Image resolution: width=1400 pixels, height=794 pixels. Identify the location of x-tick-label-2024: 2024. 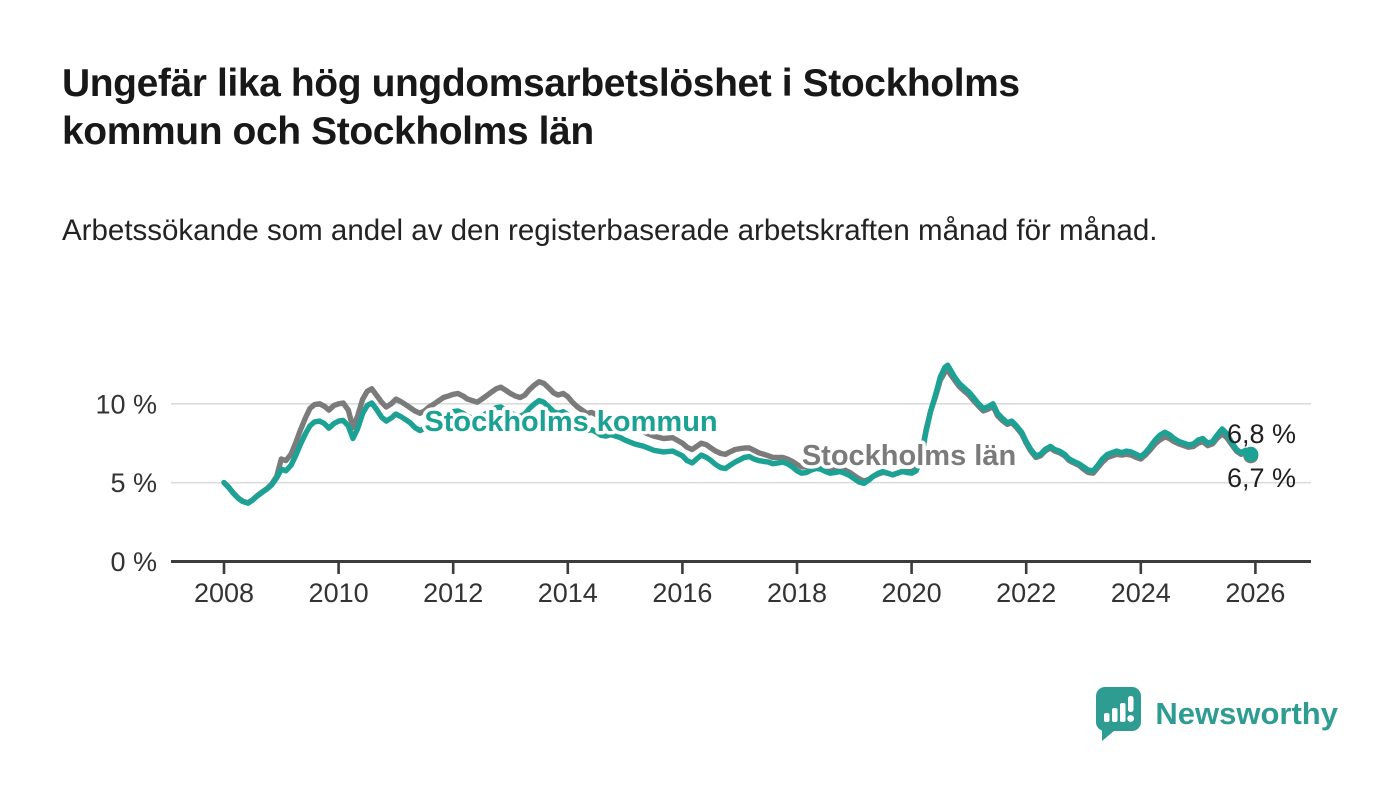
(1141, 593).